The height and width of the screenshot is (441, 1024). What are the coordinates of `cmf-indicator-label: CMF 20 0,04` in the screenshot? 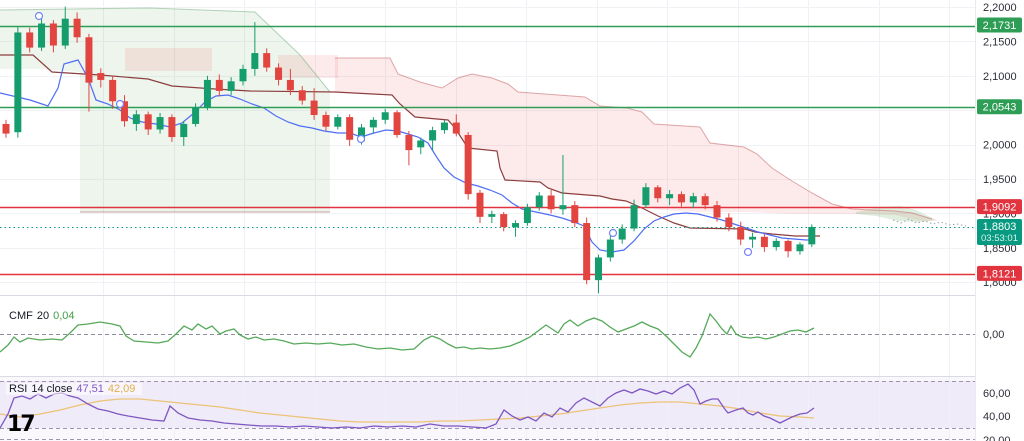 It's located at (44, 316).